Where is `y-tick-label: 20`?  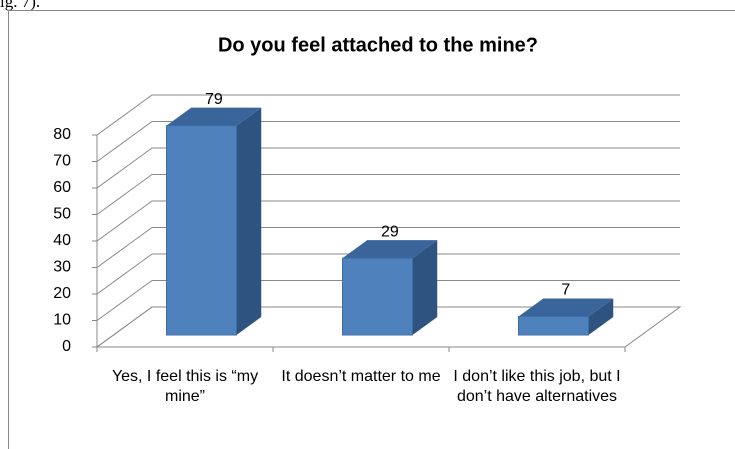
y-tick-label: 20 is located at coordinates (62, 293).